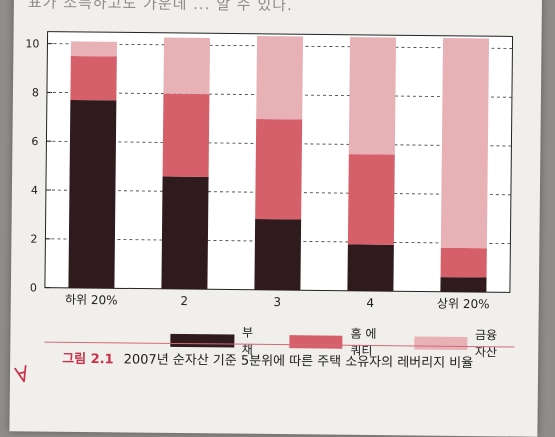 The height and width of the screenshot is (437, 555). I want to click on x-tick-label-1: 하위 20%, so click(91, 300).